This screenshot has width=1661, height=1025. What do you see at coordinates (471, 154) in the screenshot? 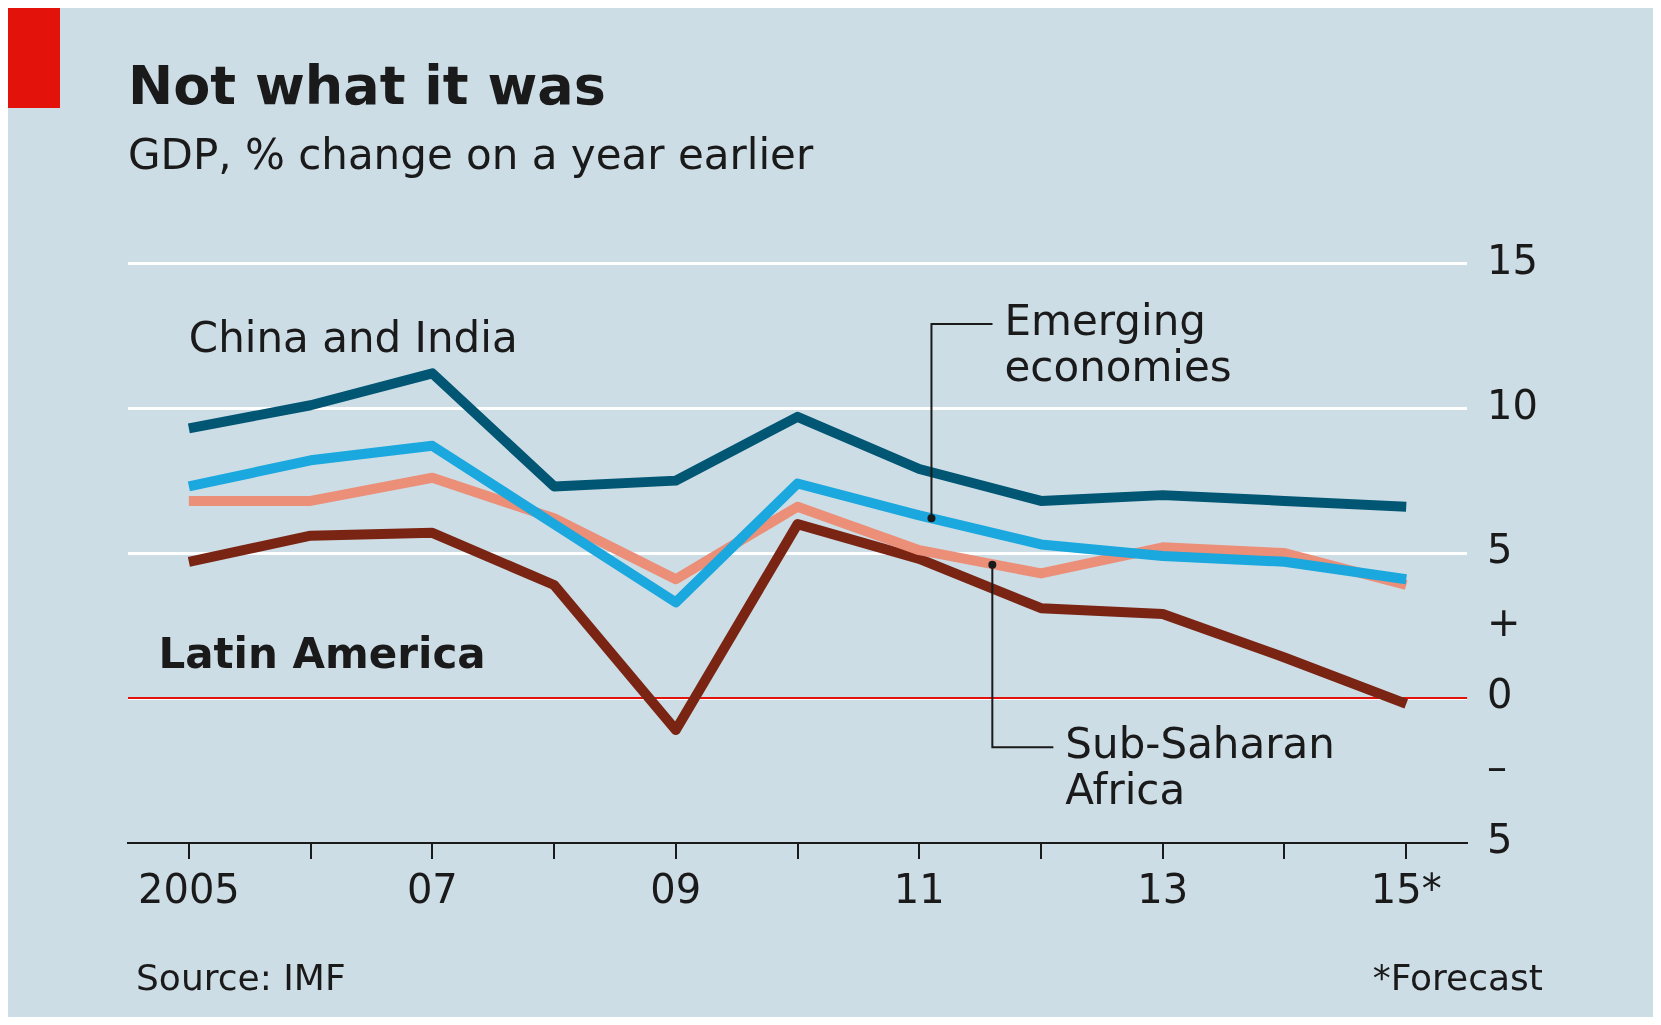
I see `chart-subtitle: GDP, % change on a year earlier` at bounding box center [471, 154].